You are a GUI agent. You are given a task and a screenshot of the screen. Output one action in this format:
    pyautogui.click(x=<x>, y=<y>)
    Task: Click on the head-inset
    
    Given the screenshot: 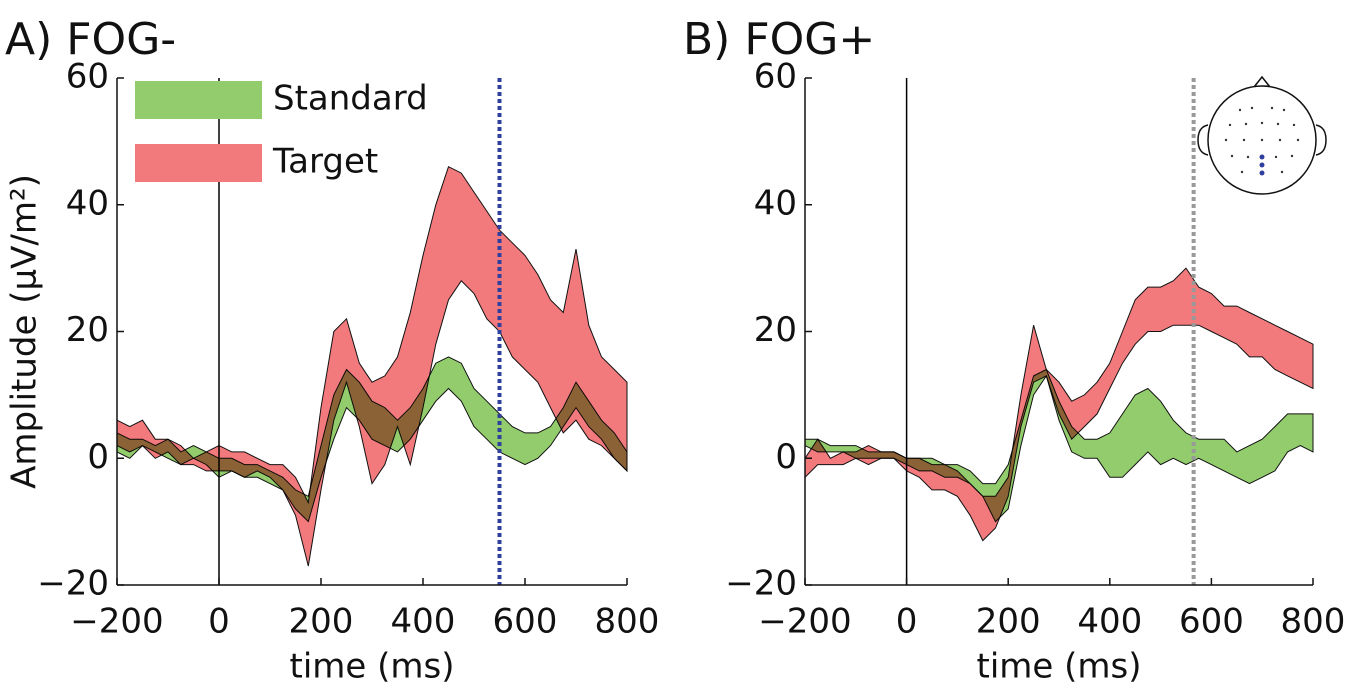 What is the action you would take?
    pyautogui.click(x=1262, y=135)
    